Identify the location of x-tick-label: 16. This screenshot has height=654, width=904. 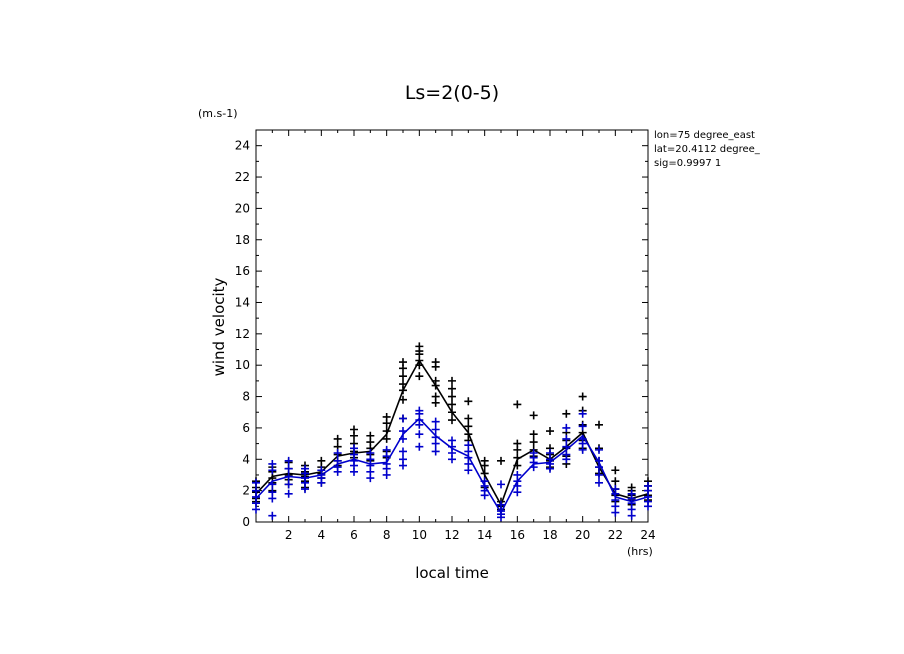
(517, 535).